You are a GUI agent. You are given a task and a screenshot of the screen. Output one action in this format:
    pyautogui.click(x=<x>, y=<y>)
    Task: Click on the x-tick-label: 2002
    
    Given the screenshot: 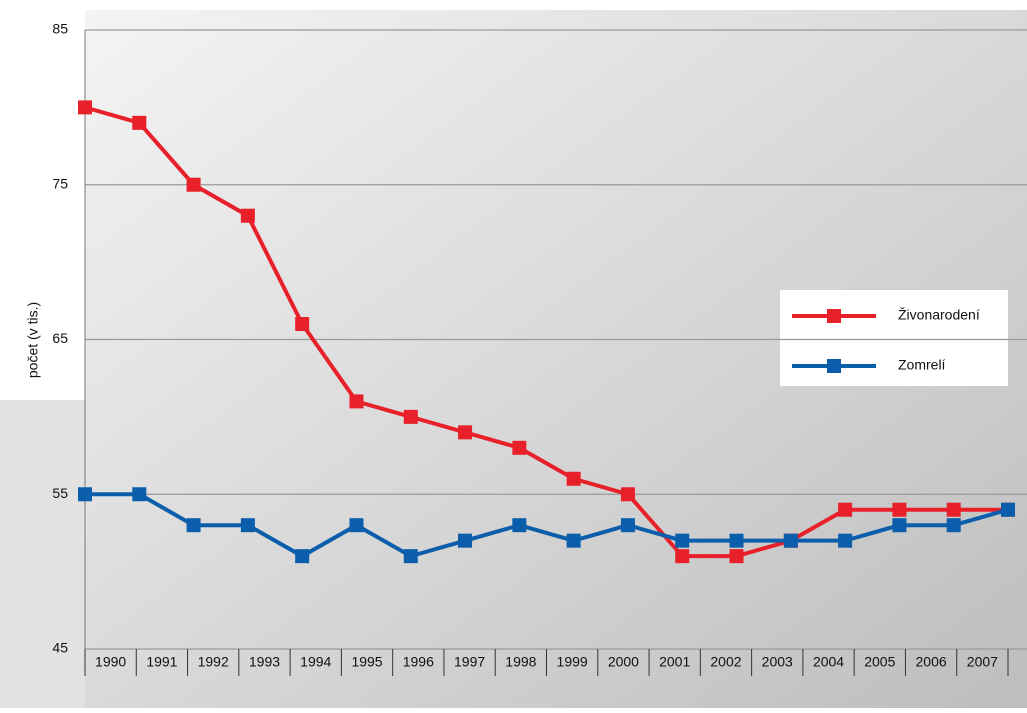 What is the action you would take?
    pyautogui.click(x=725, y=662)
    